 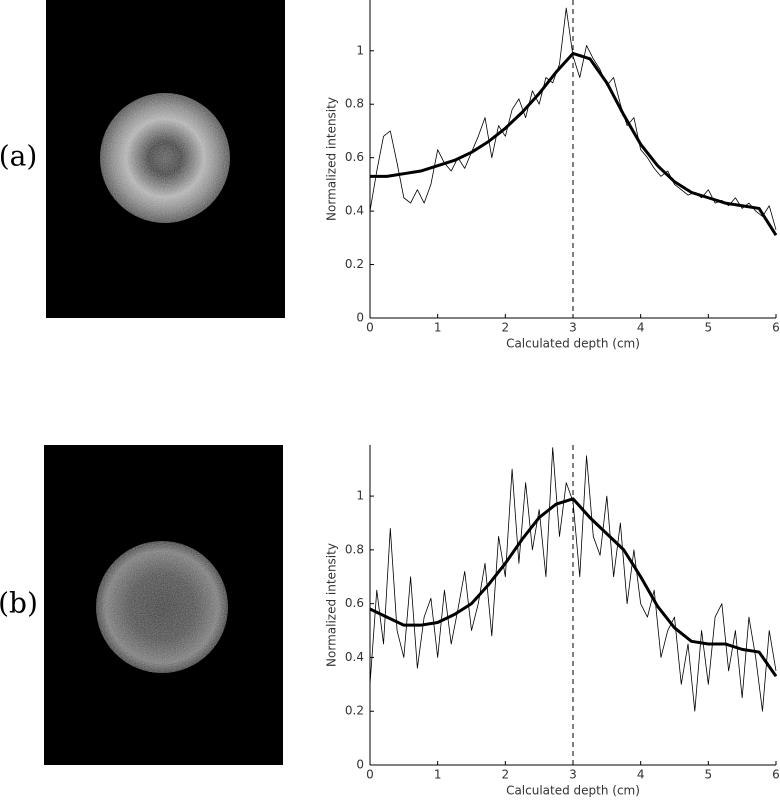 I want to click on image-a-noise, so click(x=165, y=158).